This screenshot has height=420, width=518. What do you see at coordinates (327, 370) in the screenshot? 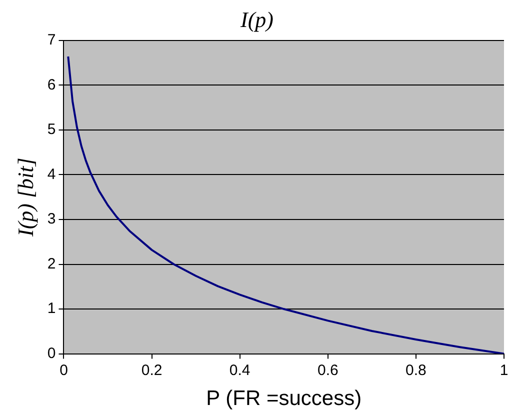
I see `x-tick-label: 0.6` at bounding box center [327, 370].